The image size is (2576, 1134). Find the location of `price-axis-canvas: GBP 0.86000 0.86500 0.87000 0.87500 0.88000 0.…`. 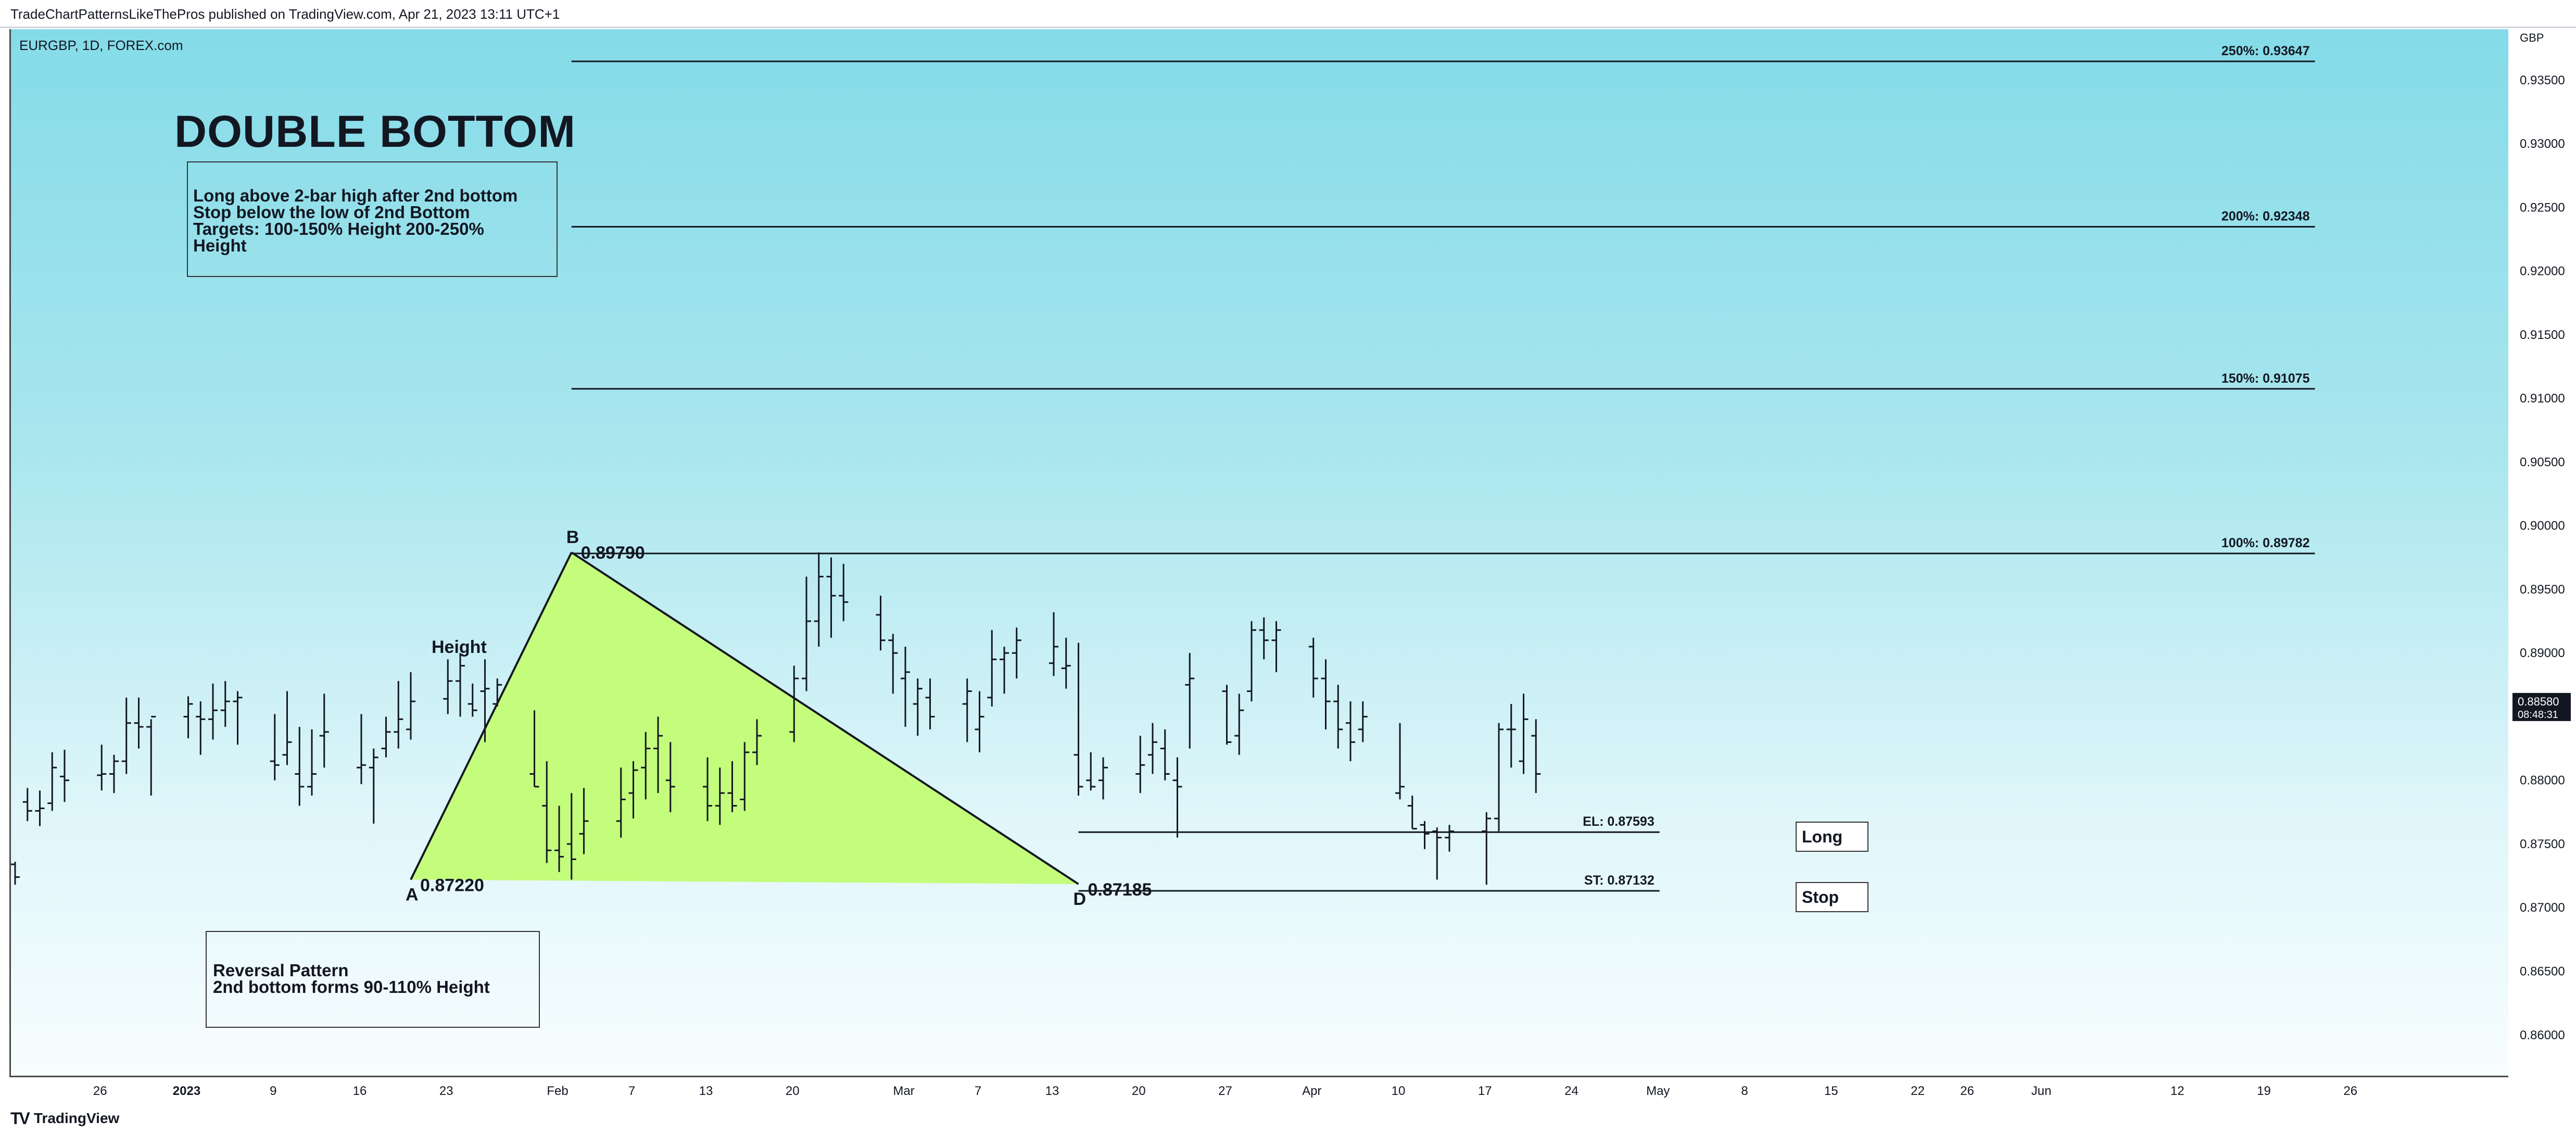

price-axis-canvas: GBP 0.86000 0.86500 0.87000 0.87500 0.88000 0.… is located at coordinates (2542, 553).